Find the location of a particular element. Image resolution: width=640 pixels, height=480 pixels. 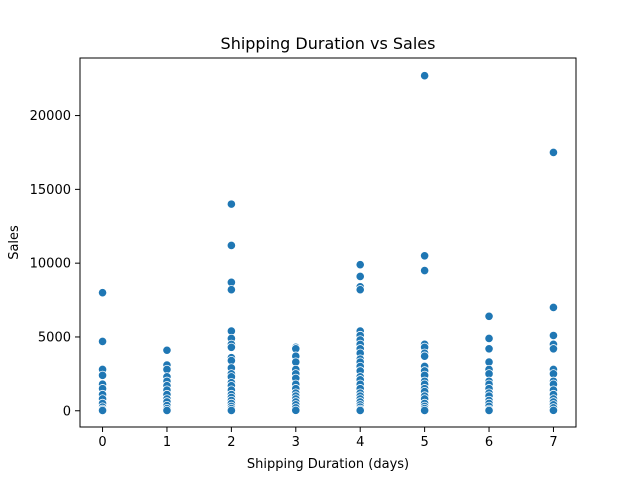

y-axis-ticks: 0 5000 10000 15000 20000 is located at coordinates (55, 264).